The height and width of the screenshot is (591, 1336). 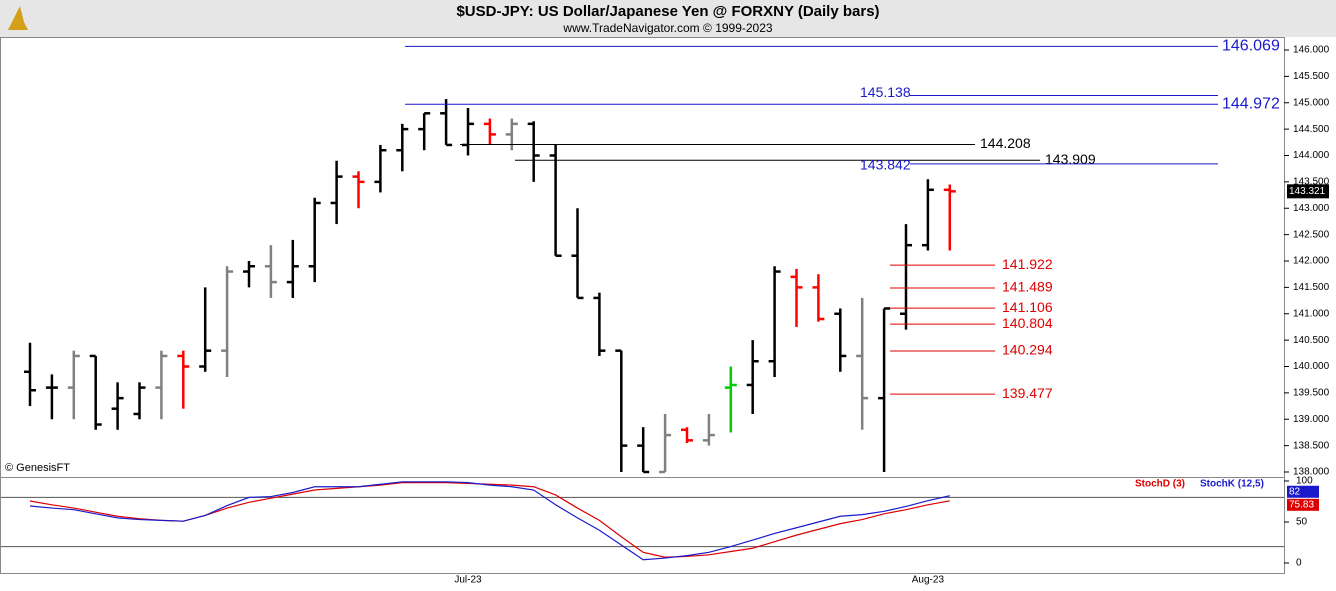 What do you see at coordinates (1311, 234) in the screenshot?
I see `y-tick-label: 142.500` at bounding box center [1311, 234].